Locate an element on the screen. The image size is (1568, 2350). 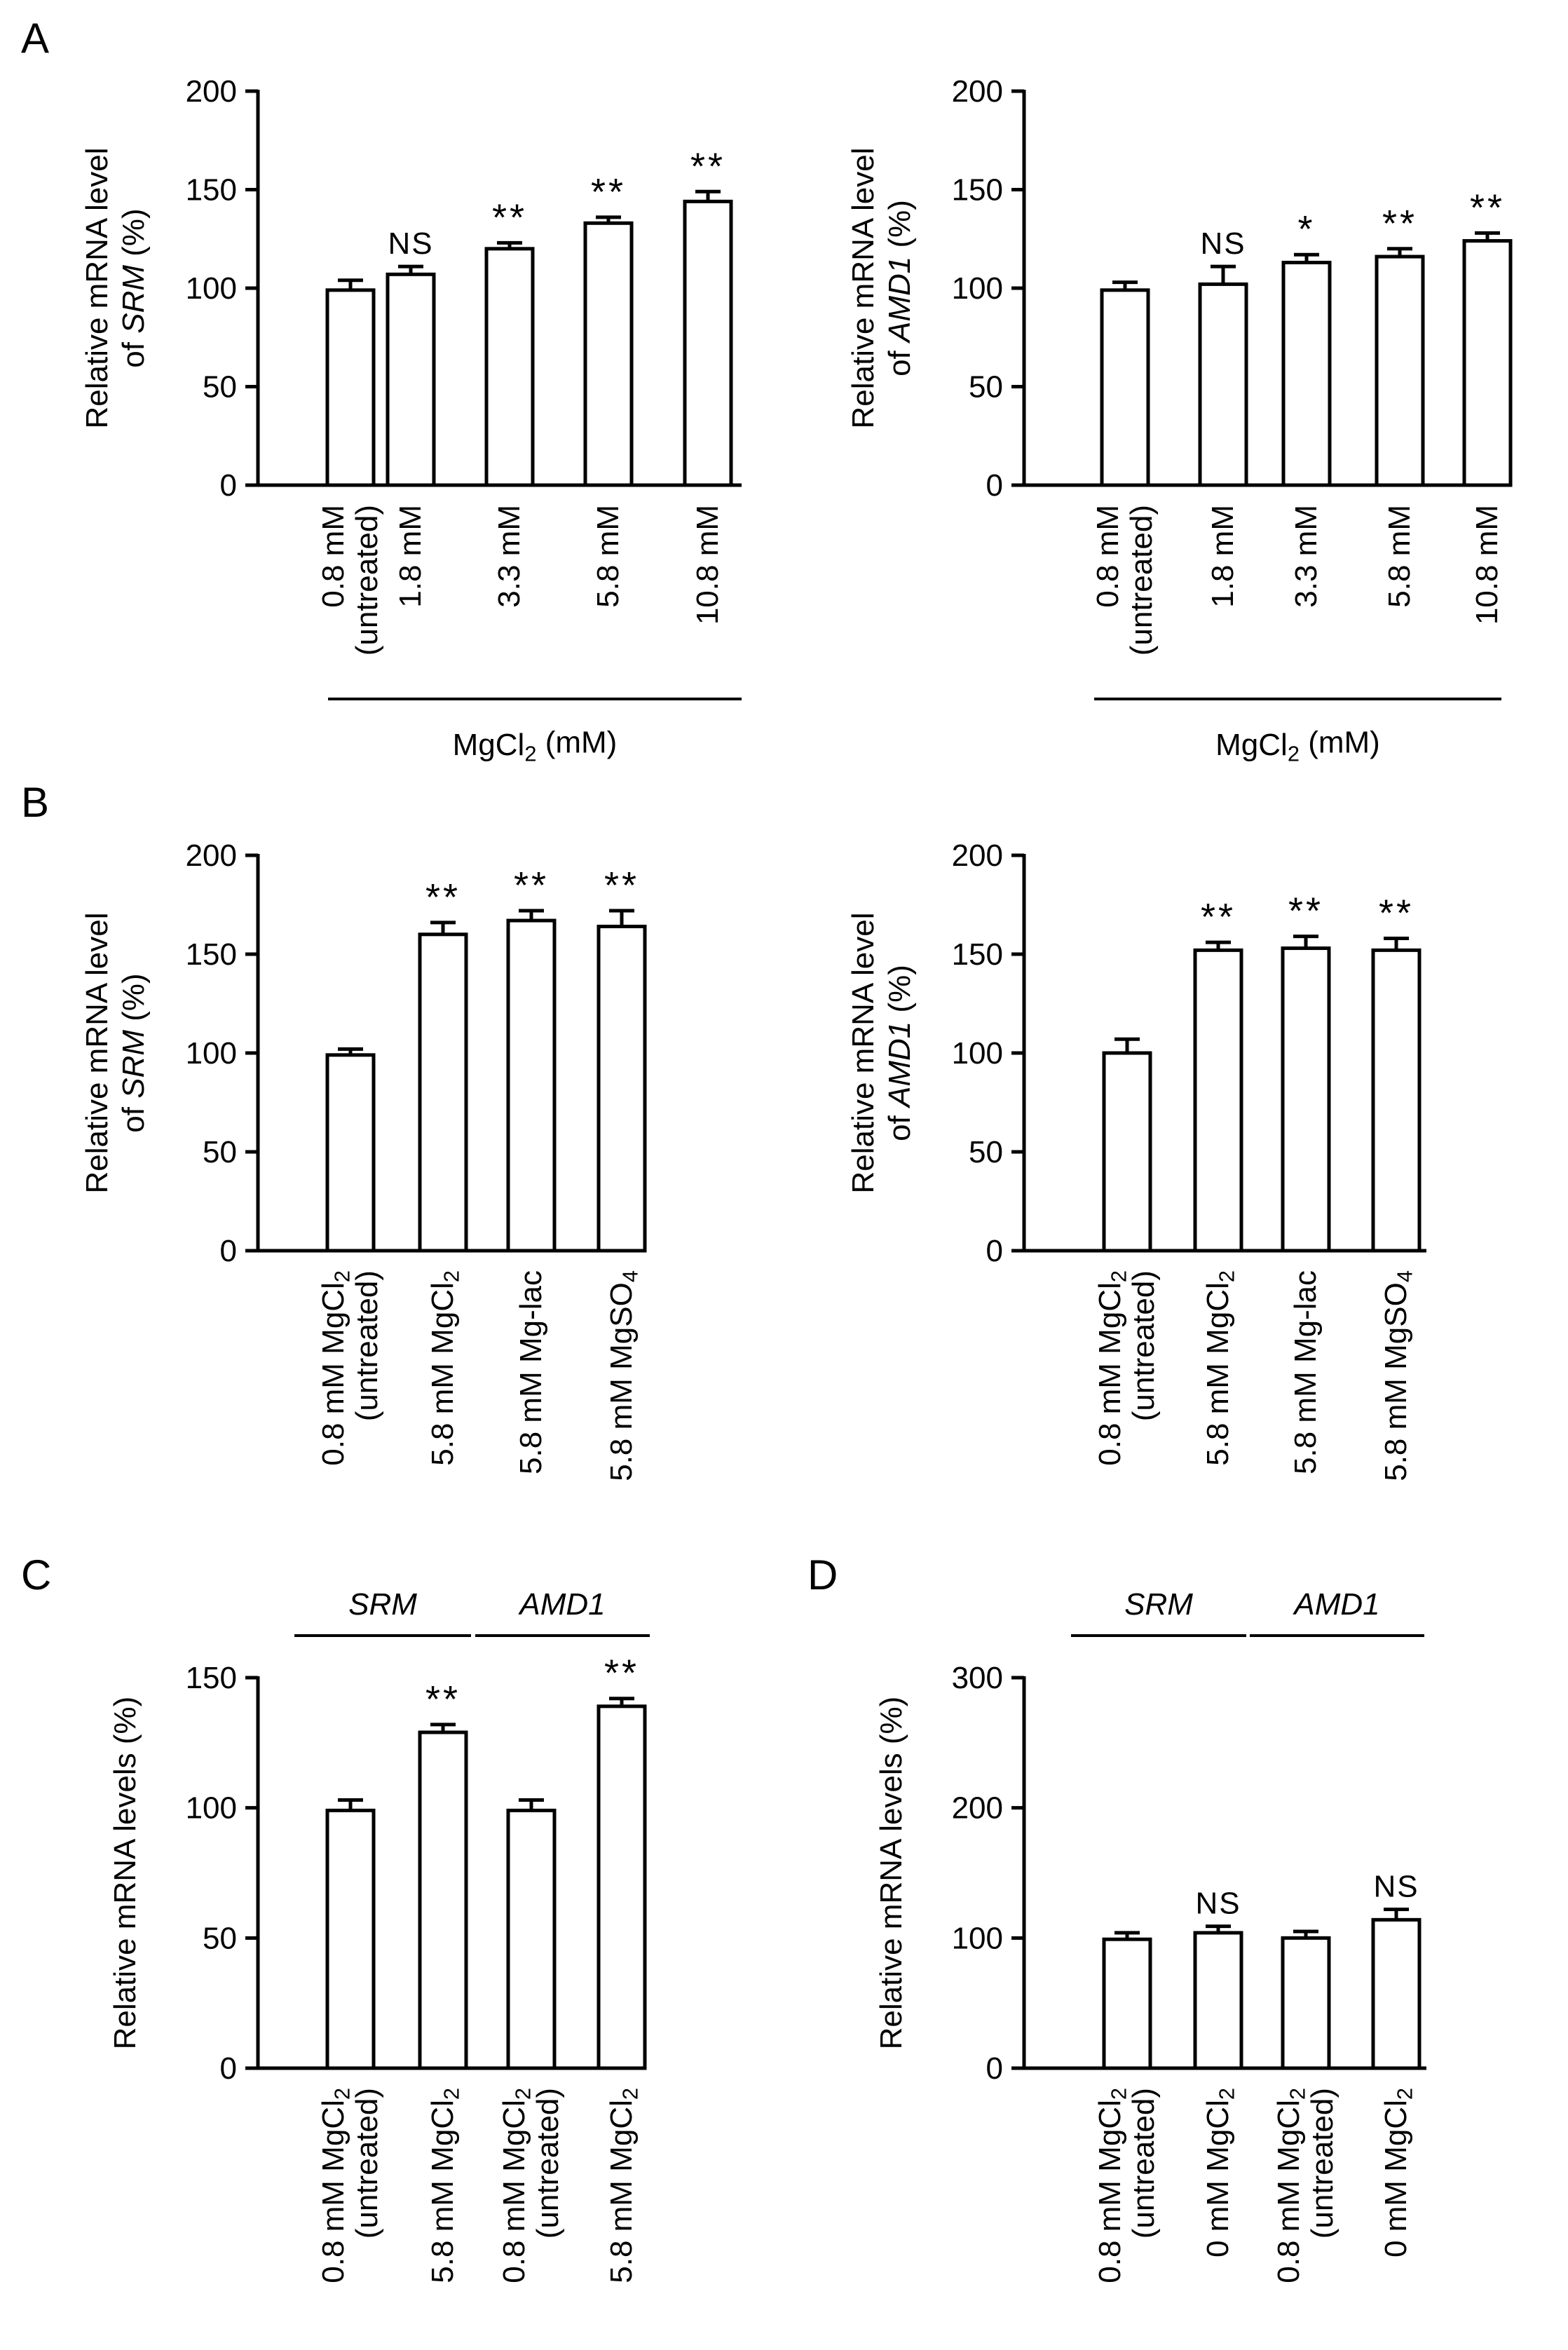
y-axis-label: of SRM (%) is located at coordinates (133, 1053).